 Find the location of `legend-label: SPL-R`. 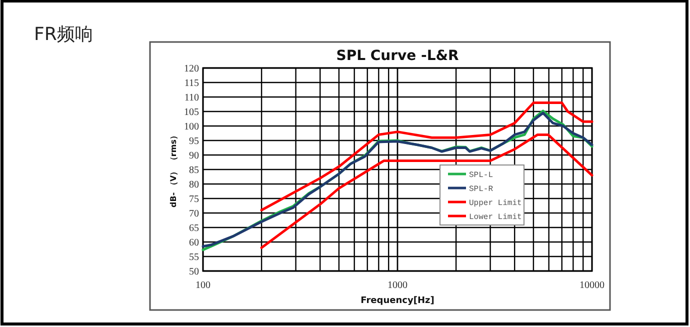

legend-label: SPL-R is located at coordinates (481, 189).